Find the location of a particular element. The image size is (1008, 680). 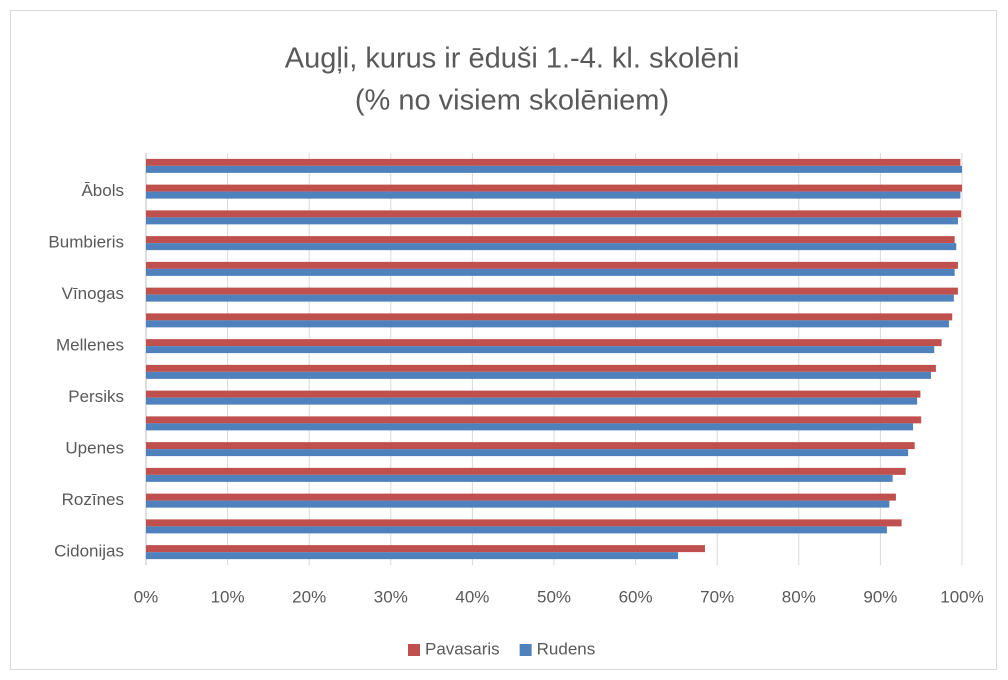

x-tick-label: 30% is located at coordinates (391, 596).